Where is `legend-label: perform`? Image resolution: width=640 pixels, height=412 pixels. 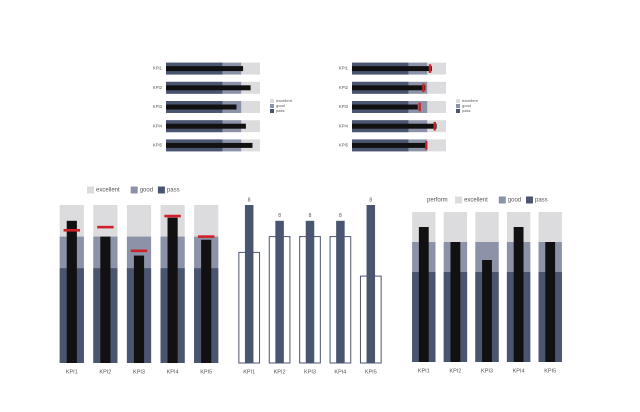
legend-label: perform is located at coordinates (437, 201).